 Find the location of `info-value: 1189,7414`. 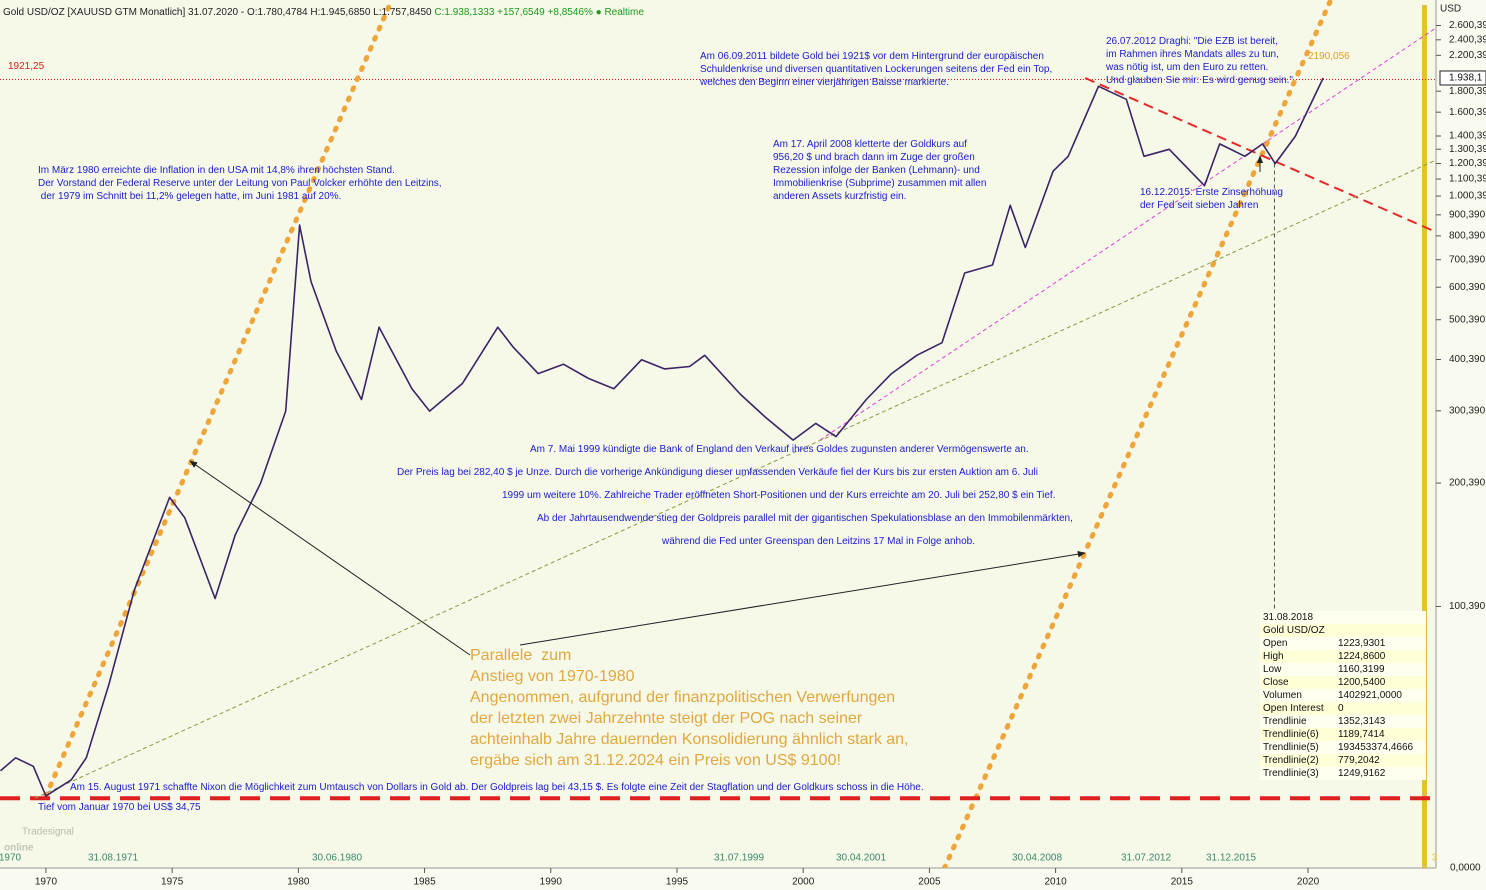

info-value: 1189,7414 is located at coordinates (1361, 734).